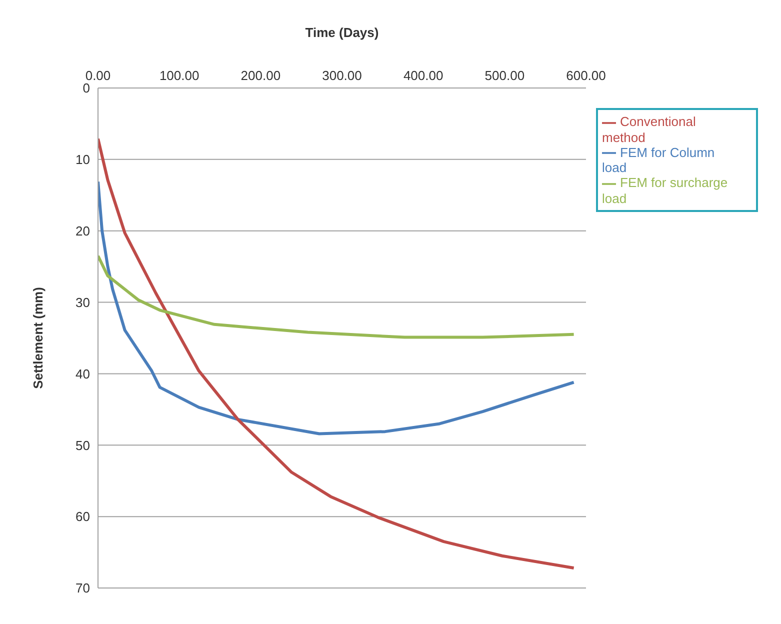  Describe the element at coordinates (83, 302) in the screenshot. I see `y-tick-label: 30` at that location.